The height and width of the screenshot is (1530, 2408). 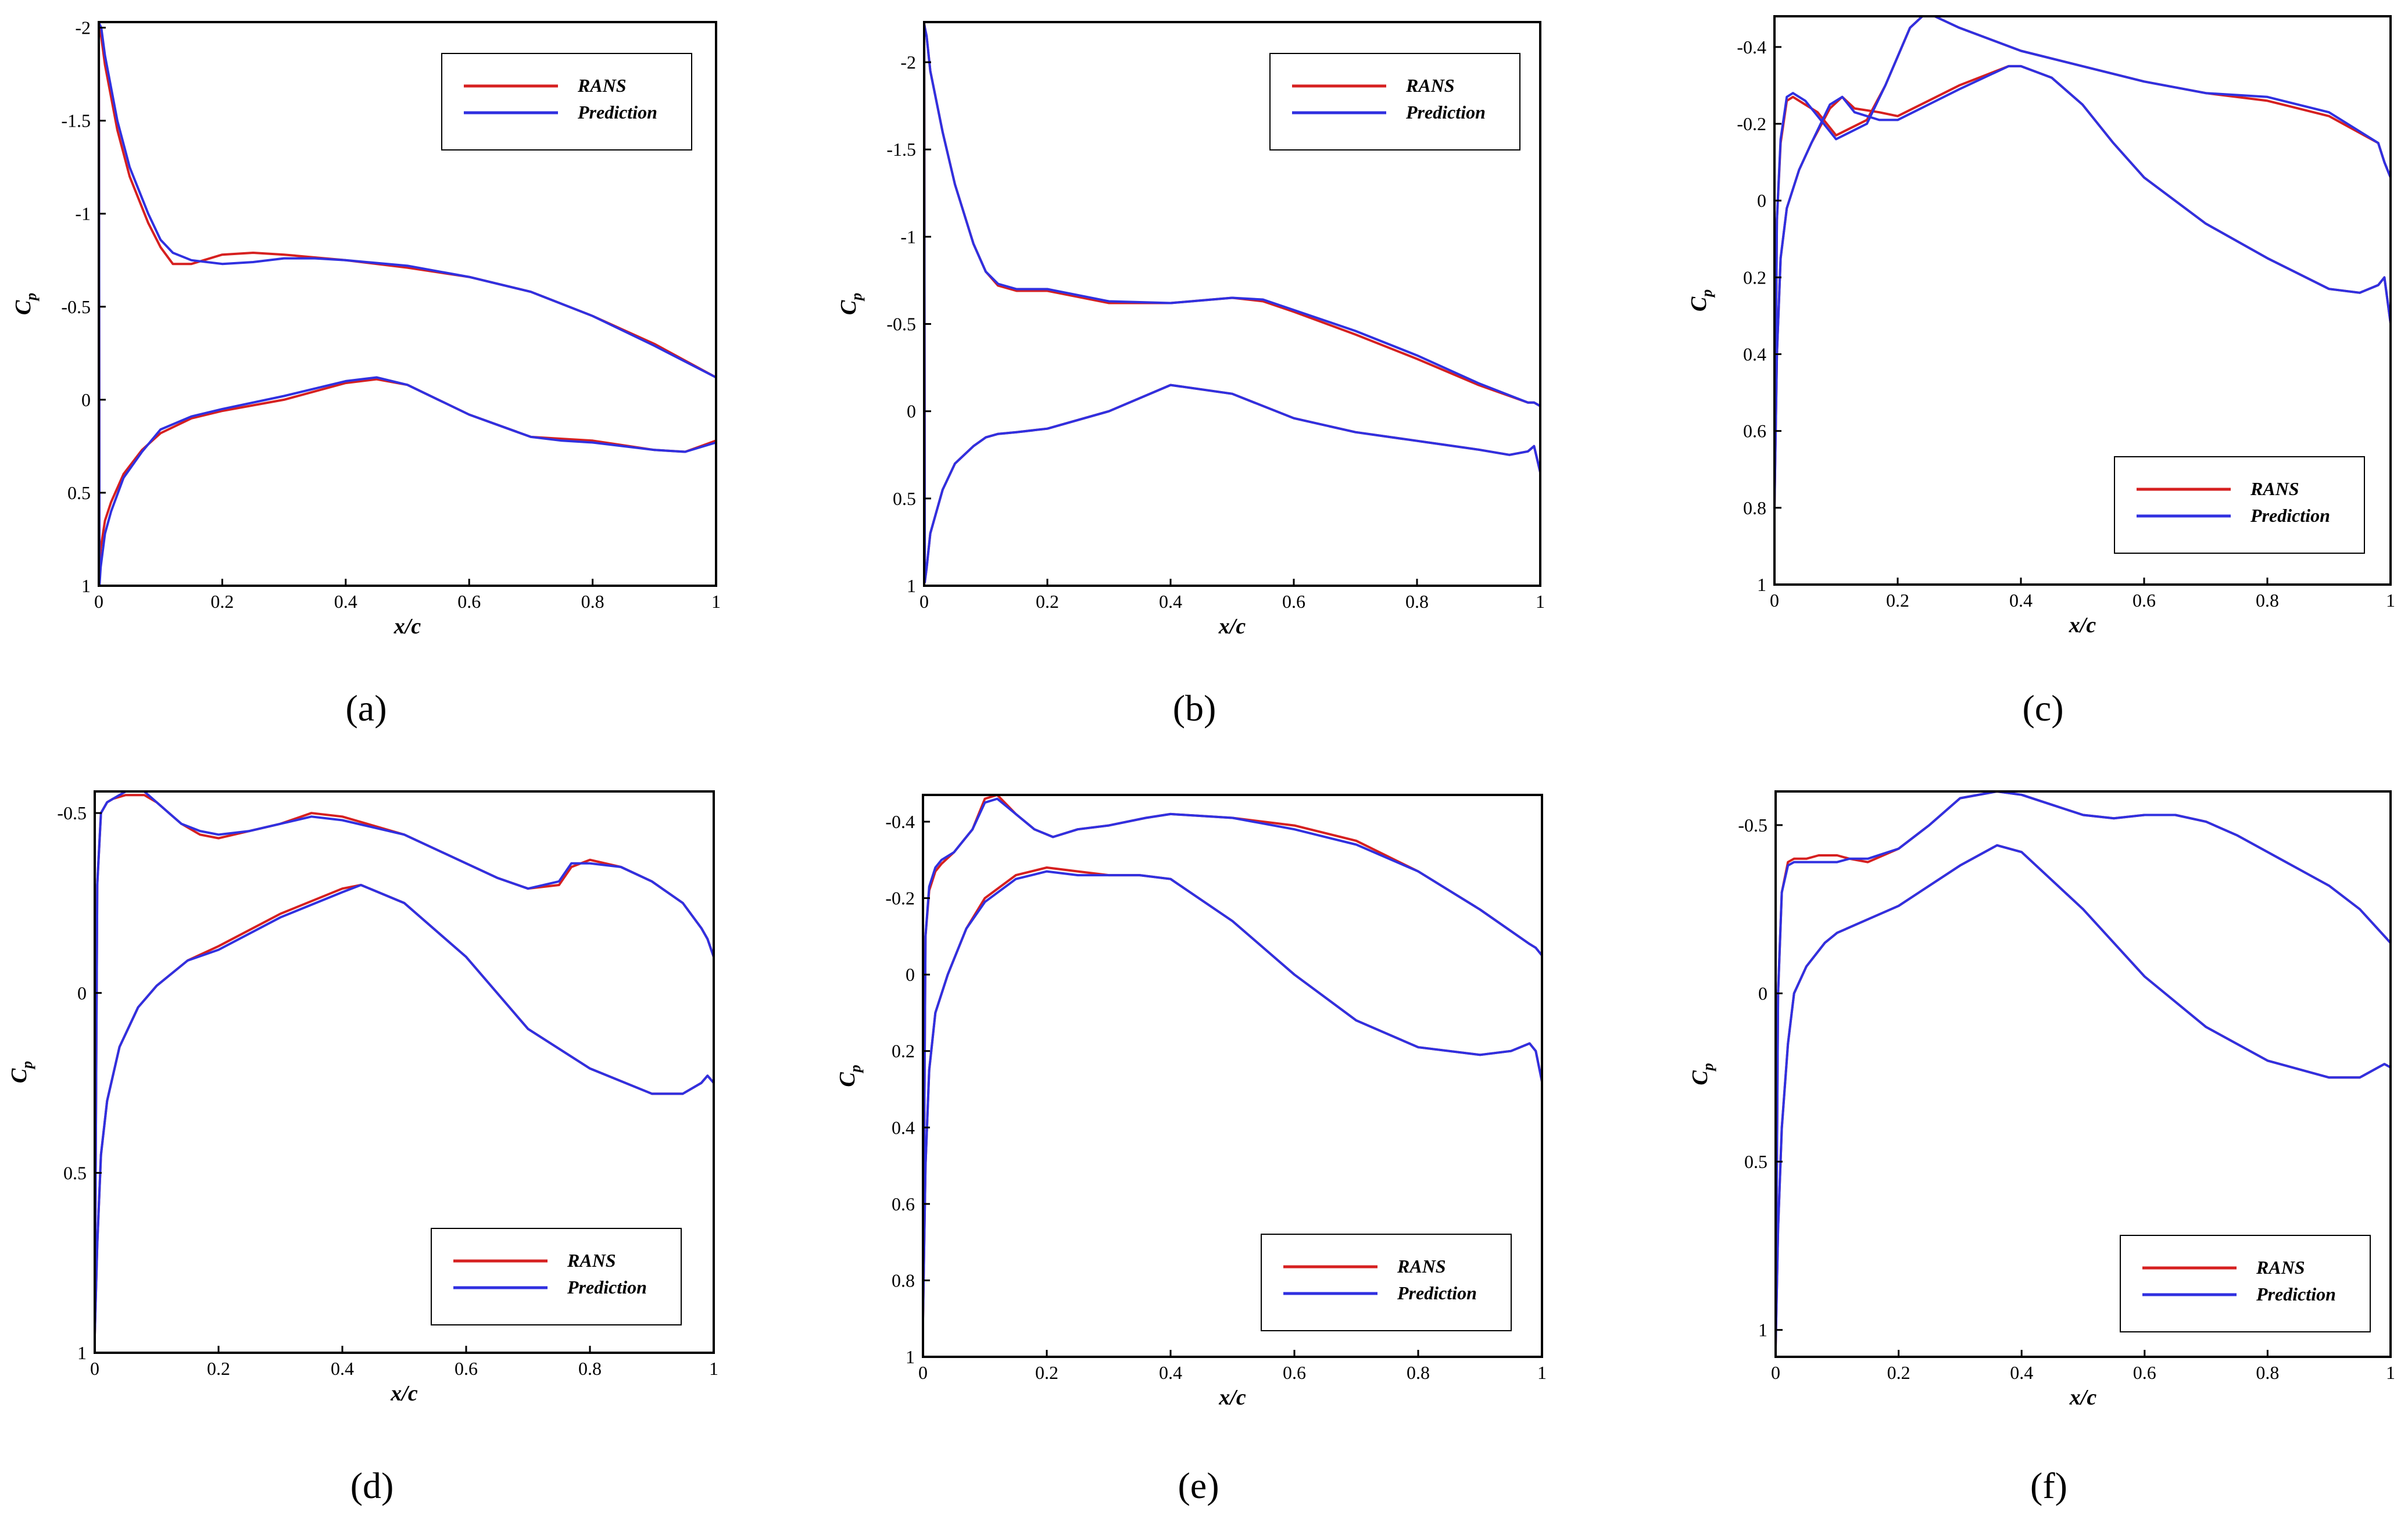 What do you see at coordinates (1754, 508) in the screenshot?
I see `y-tick-label: 0.8` at bounding box center [1754, 508].